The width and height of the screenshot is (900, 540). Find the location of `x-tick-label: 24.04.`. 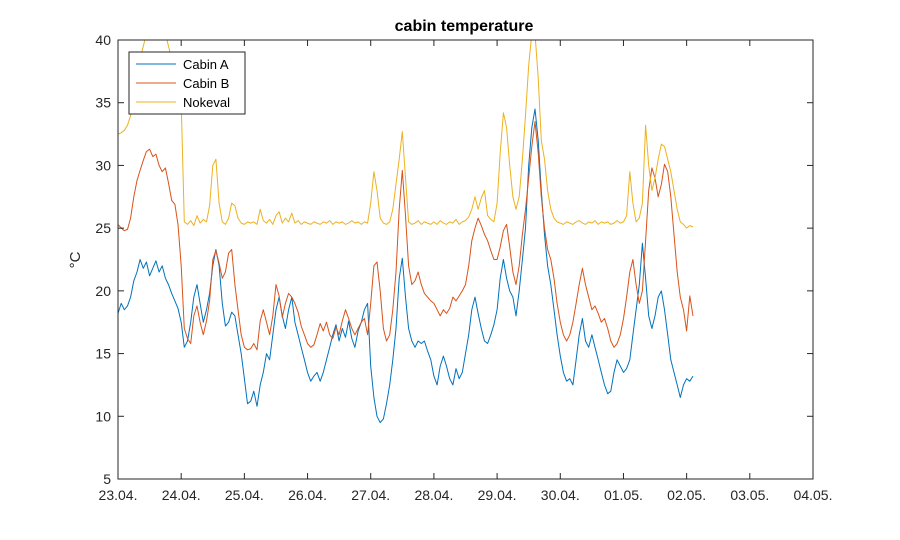

x-tick-label: 24.04. is located at coordinates (181, 495).